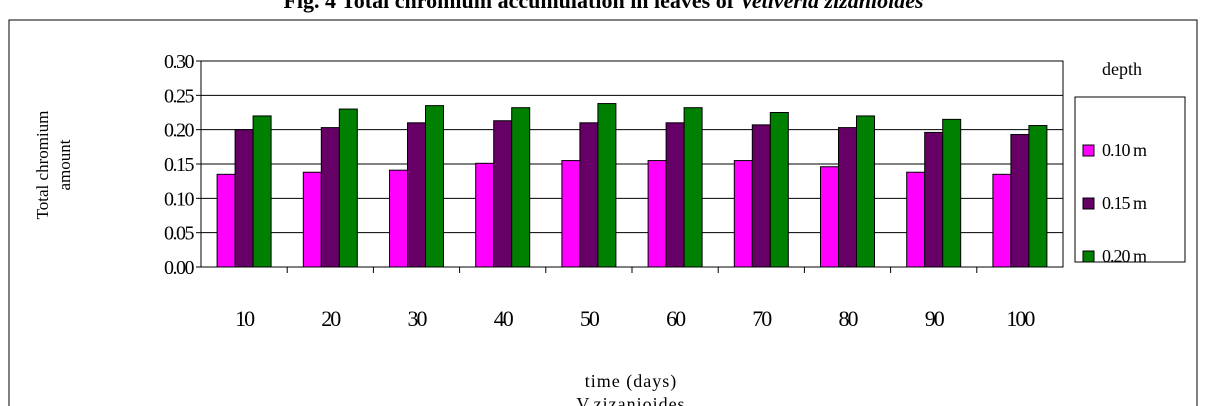  What do you see at coordinates (1020, 318) in the screenshot?
I see `x-tick-label: 100` at bounding box center [1020, 318].